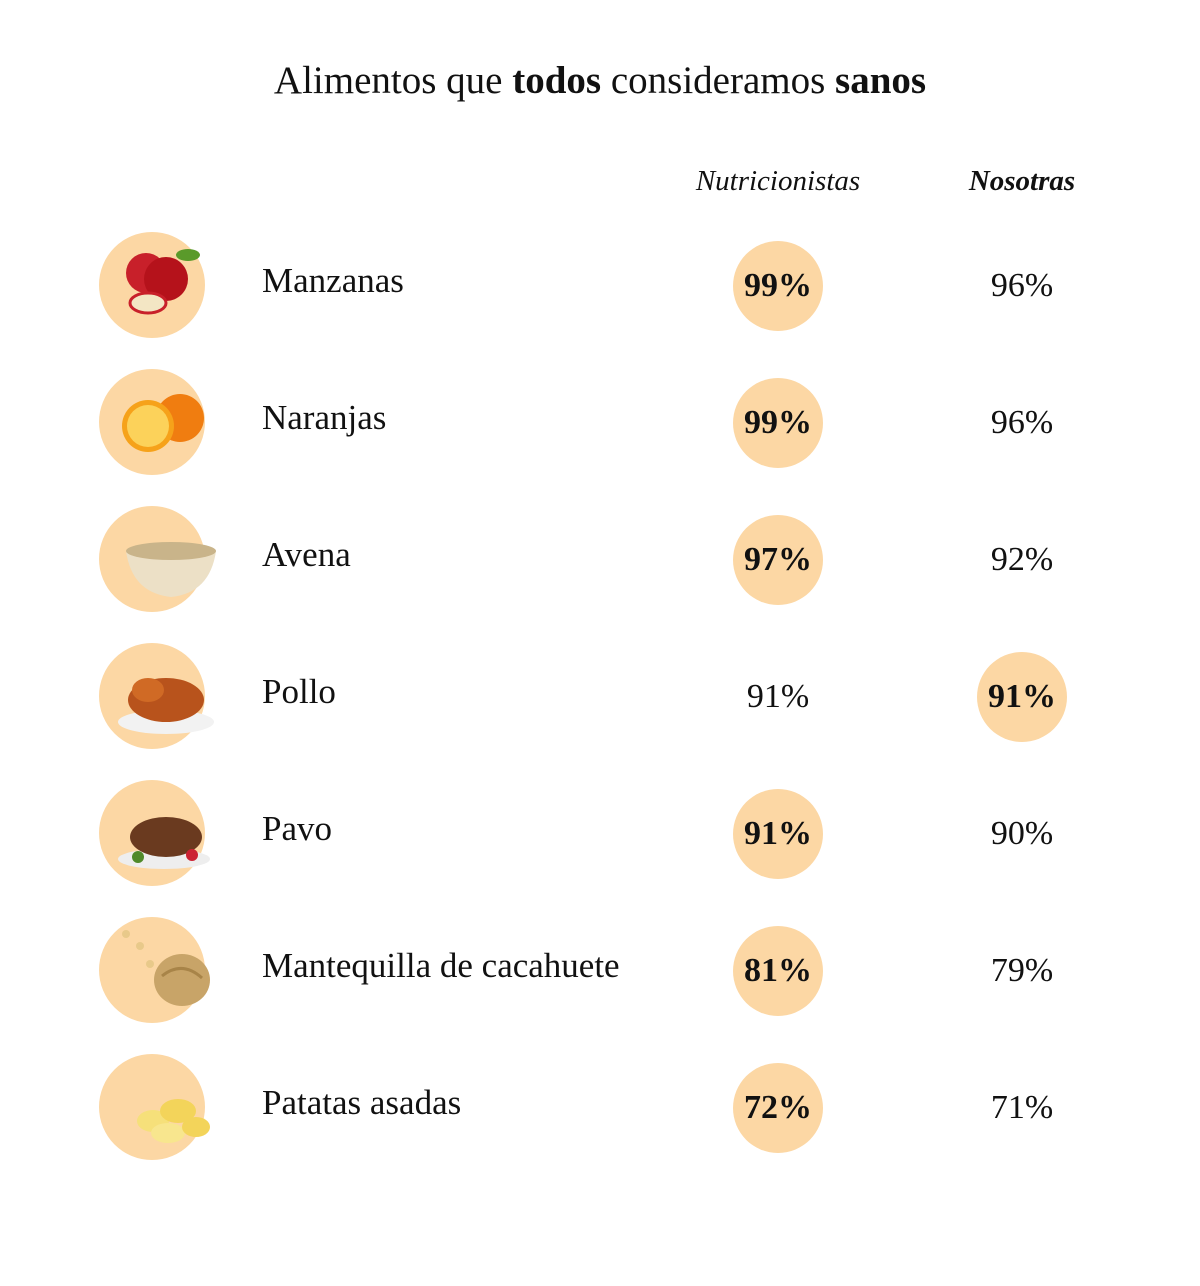 This screenshot has width=1200, height=1286. What do you see at coordinates (324, 417) in the screenshot?
I see `food-name: Naranjas` at bounding box center [324, 417].